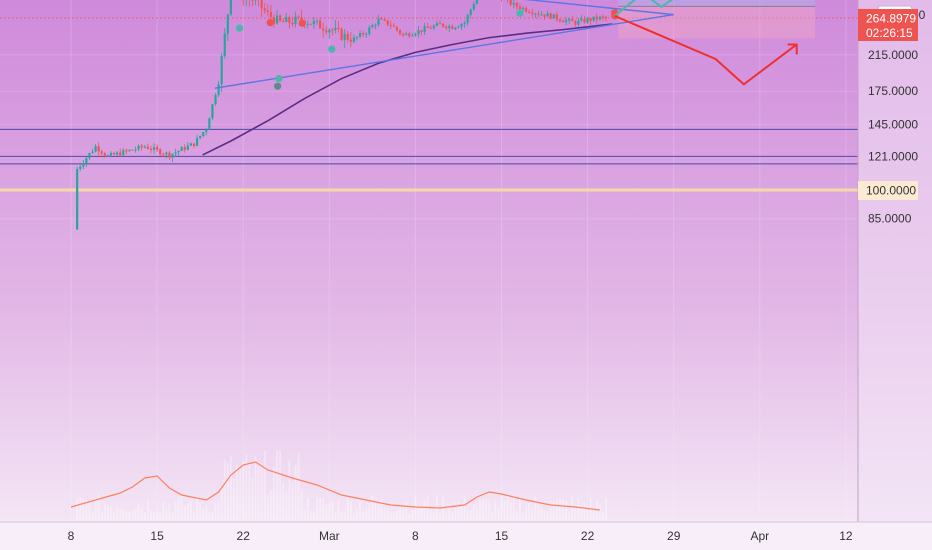  What do you see at coordinates (71, 536) in the screenshot?
I see `time-tick-label: 8` at bounding box center [71, 536].